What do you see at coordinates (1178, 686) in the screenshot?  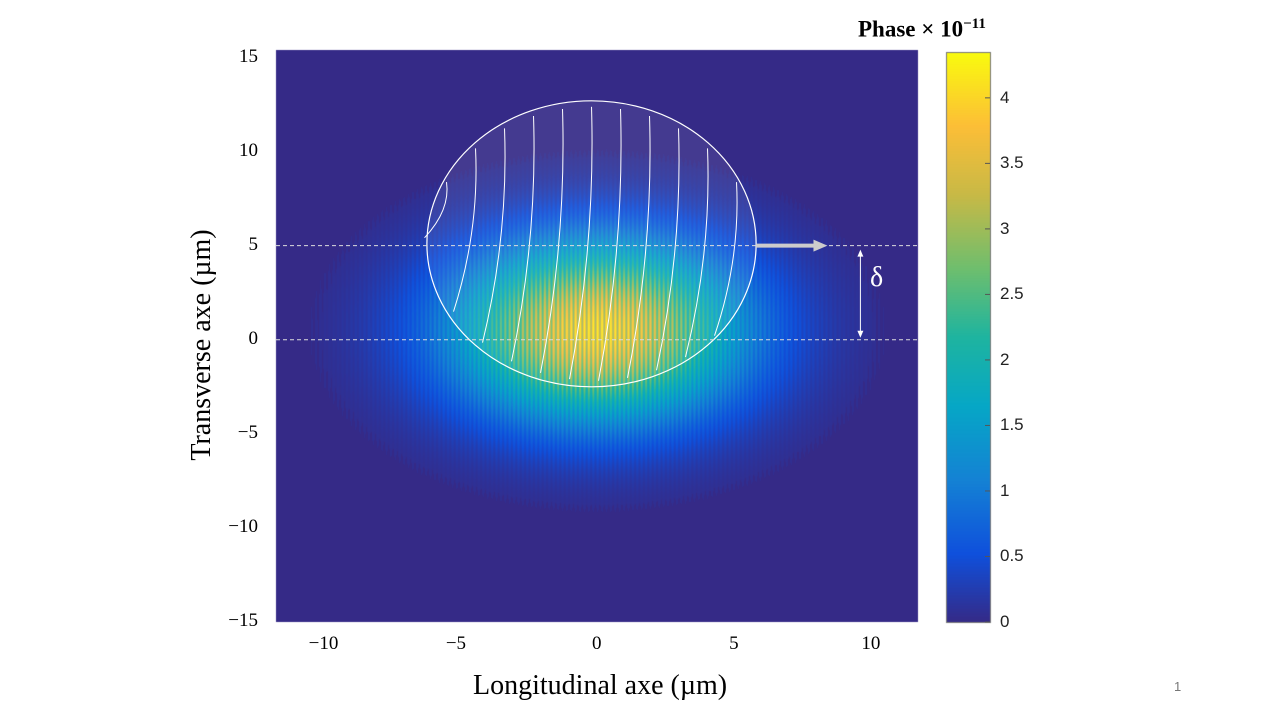 I see `slide-page-number: 1` at bounding box center [1178, 686].